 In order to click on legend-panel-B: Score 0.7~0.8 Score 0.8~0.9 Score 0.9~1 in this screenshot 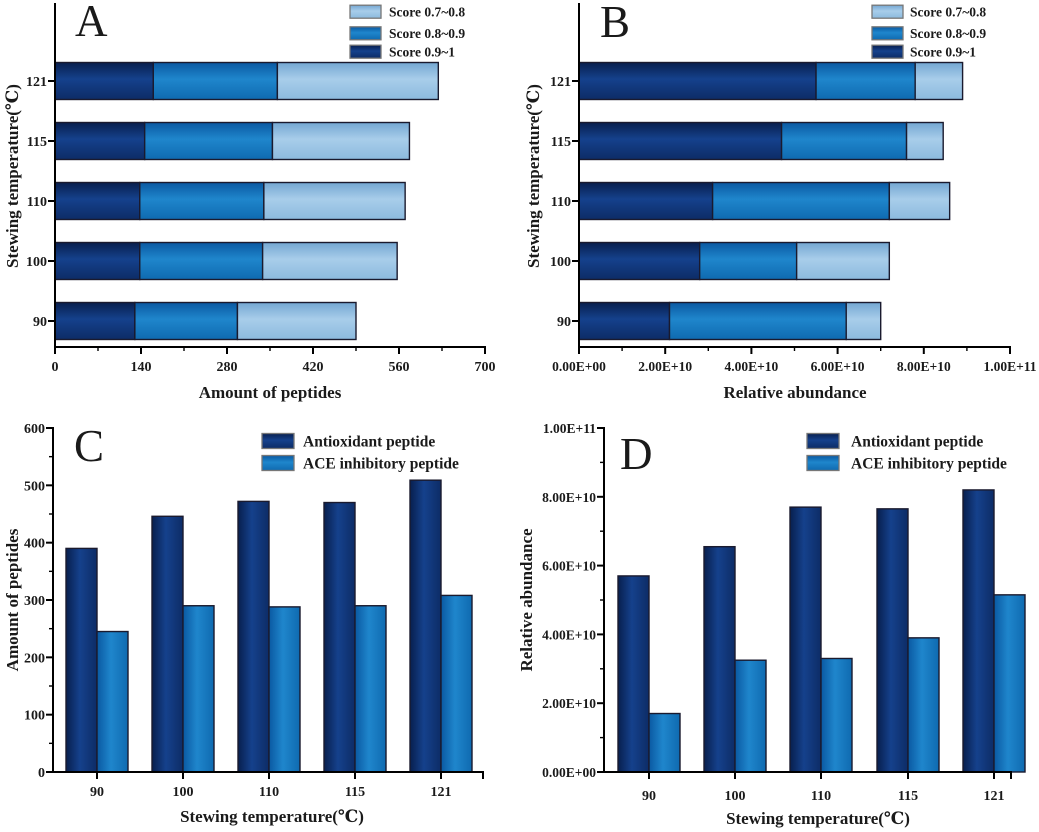, I will do `click(928, 32)`.